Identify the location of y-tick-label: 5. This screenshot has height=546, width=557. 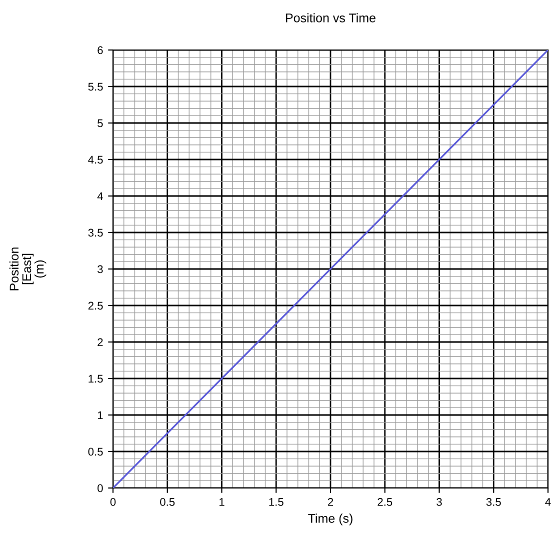
(100, 123).